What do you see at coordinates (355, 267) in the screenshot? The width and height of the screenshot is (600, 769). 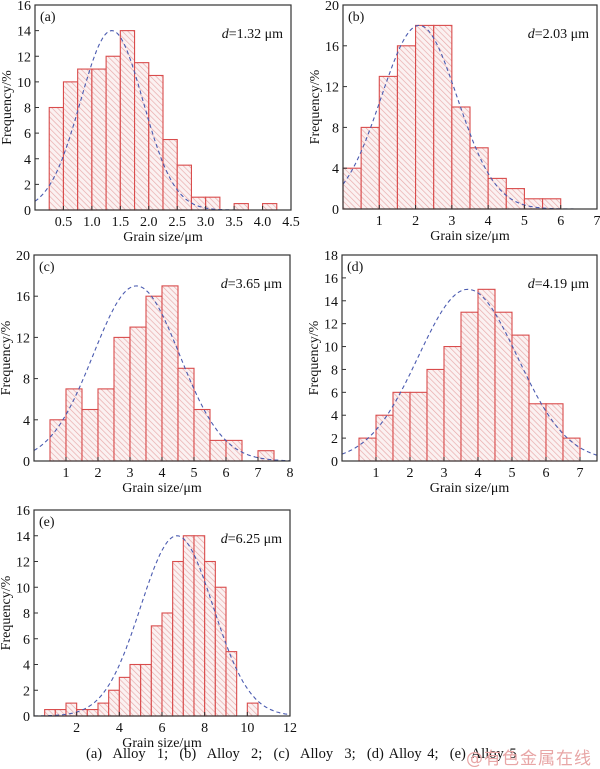 I see `panel-label: (d)` at bounding box center [355, 267].